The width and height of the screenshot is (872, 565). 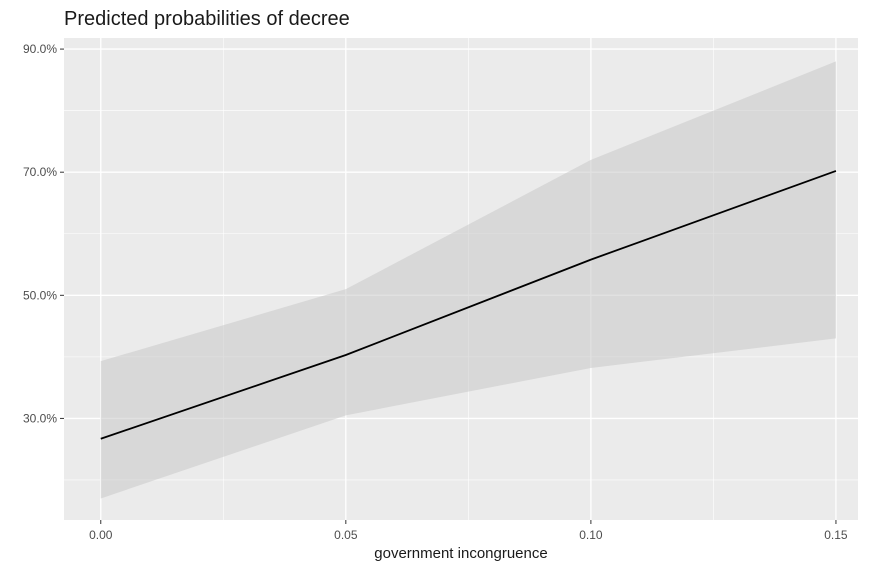 I want to click on x-tick-label: 0.00, so click(x=101, y=535).